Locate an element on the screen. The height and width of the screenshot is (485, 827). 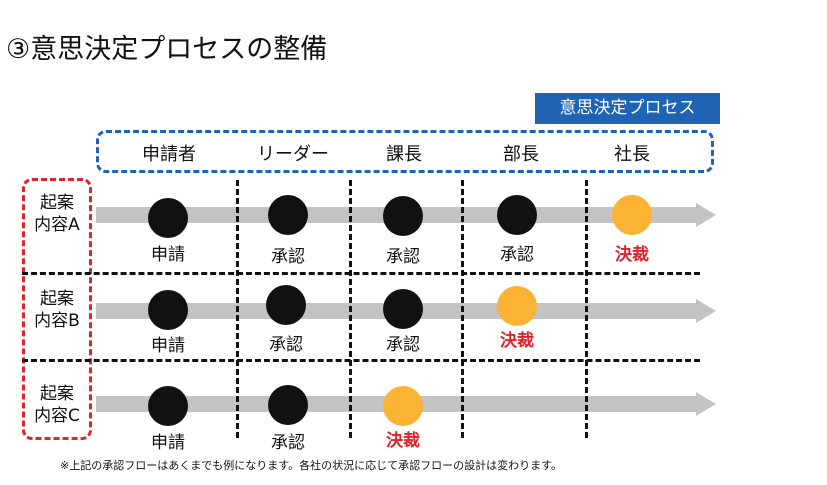
row-label-c-line2: 内容C is located at coordinates (57, 416).